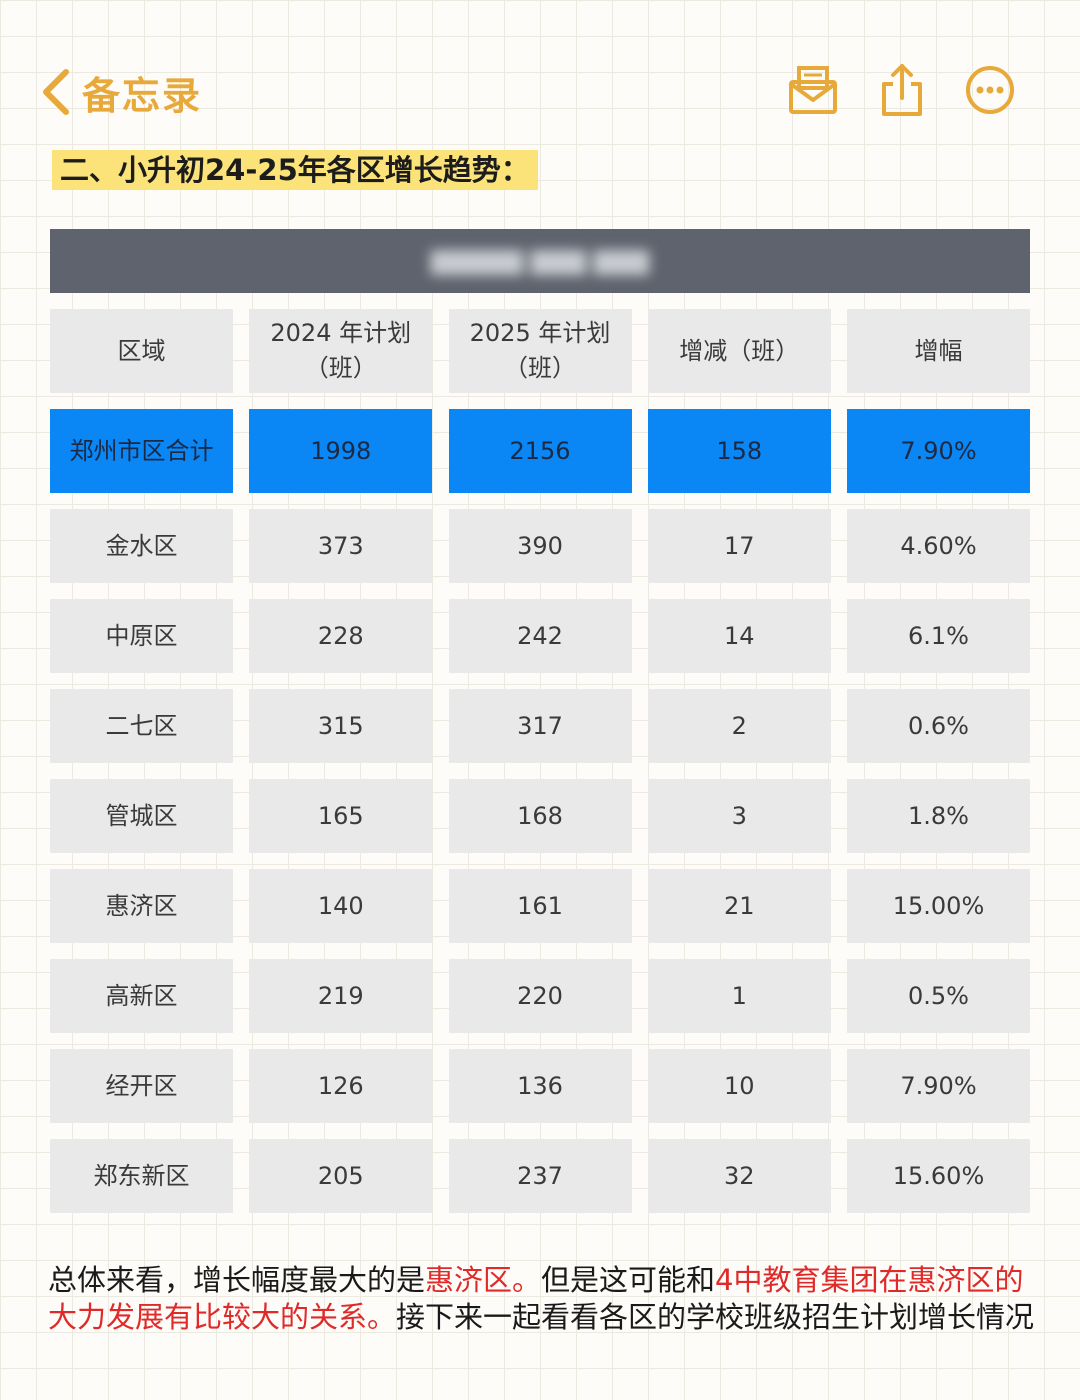 The image size is (1080, 1400). What do you see at coordinates (739, 636) in the screenshot?
I see `table-cell: 14` at bounding box center [739, 636].